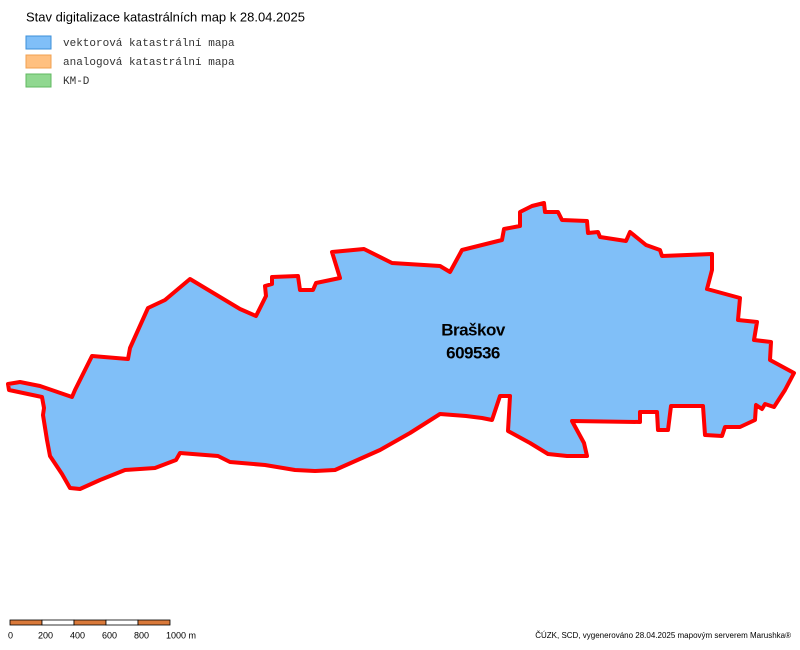 Image resolution: width=800 pixels, height=650 pixels. I want to click on legend-label: KM-D, so click(76, 82).